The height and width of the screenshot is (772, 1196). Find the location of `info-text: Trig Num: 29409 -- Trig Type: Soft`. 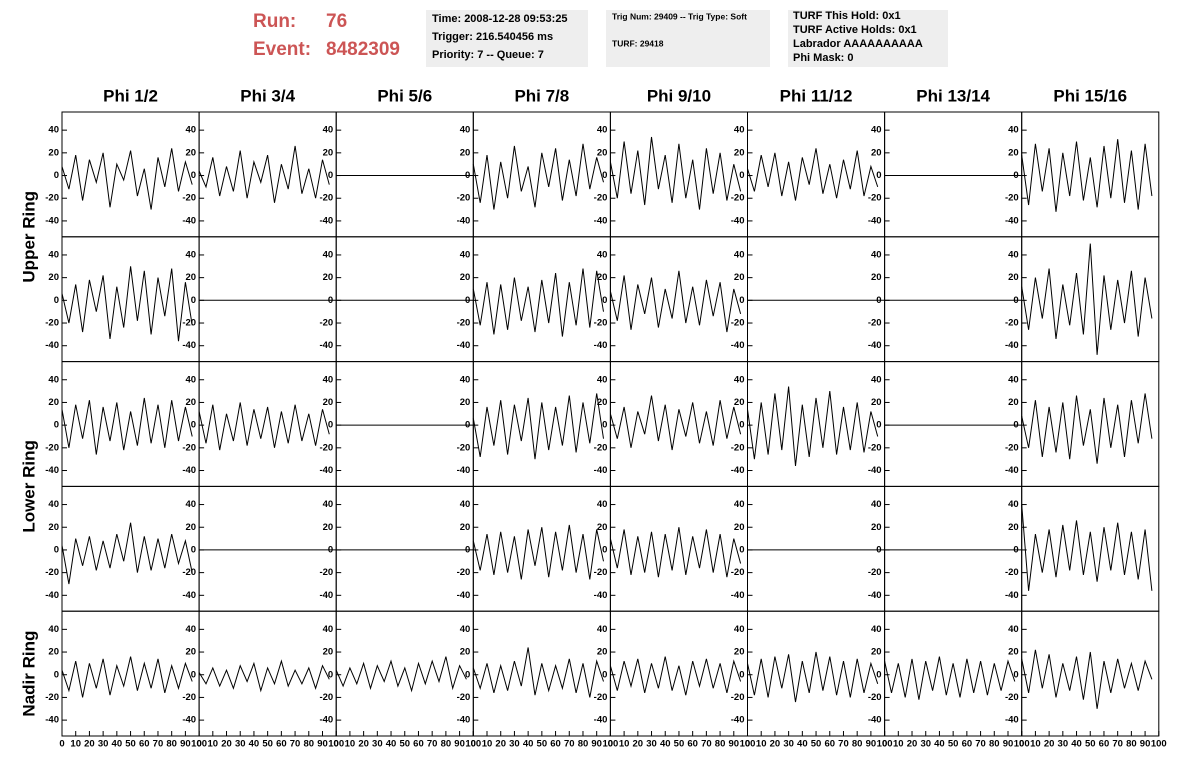

info-text: Trig Num: 29409 -- Trig Type: Soft is located at coordinates (679, 16).